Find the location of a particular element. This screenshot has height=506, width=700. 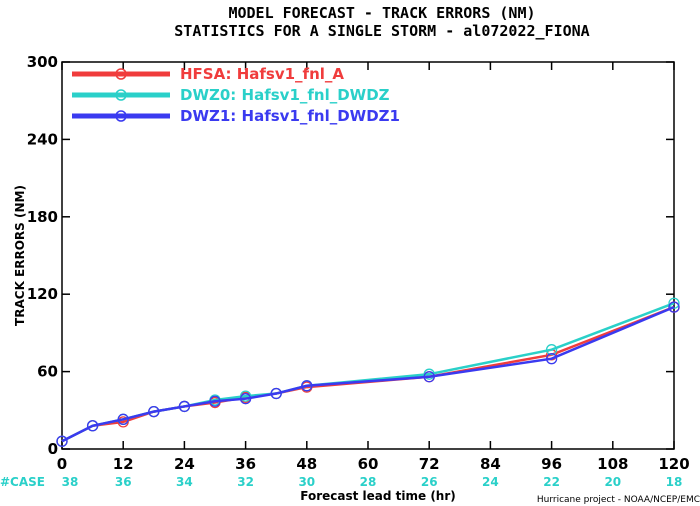

x-tick-label: 96 is located at coordinates (551, 464).